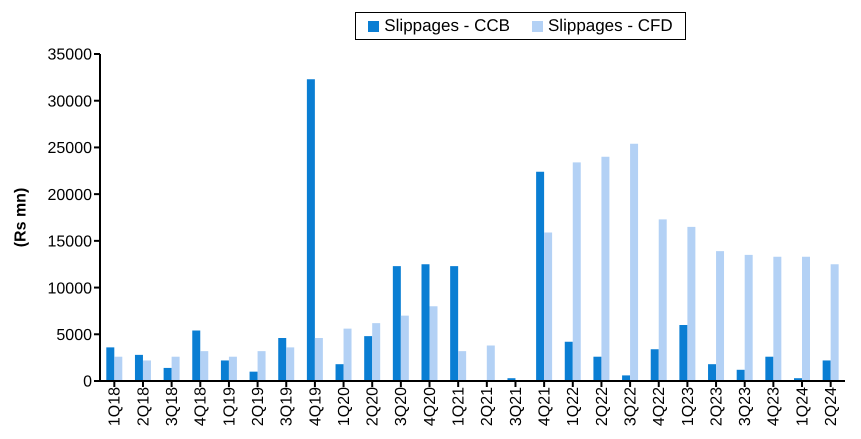 The height and width of the screenshot is (439, 861). I want to click on x-tick-label: 2Q24, so click(831, 406).